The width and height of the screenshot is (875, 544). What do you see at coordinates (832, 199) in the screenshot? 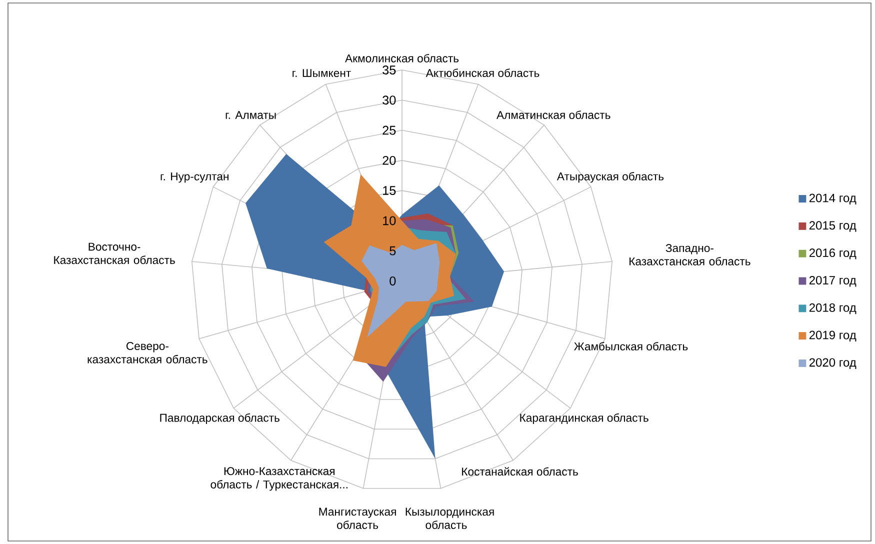
I see `legend-label: 2014 год` at bounding box center [832, 199].